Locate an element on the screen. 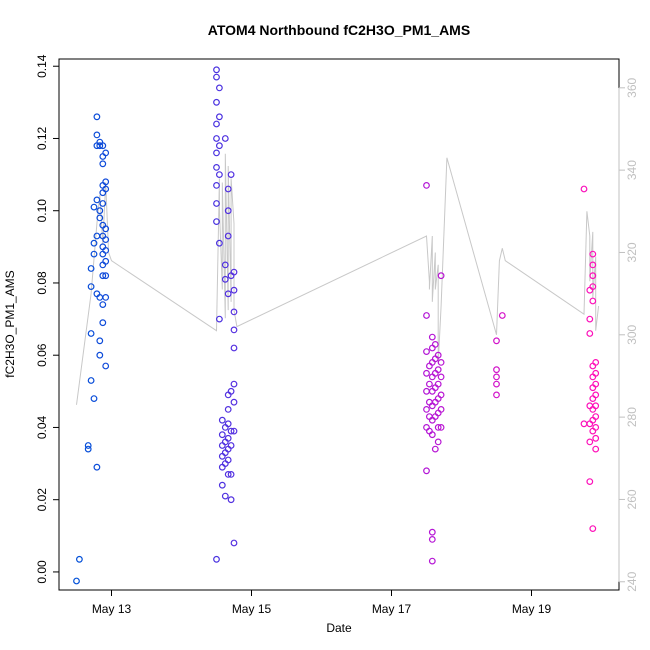  y-axis-label: fC2H3O_PM1_AMS is located at coordinates (10, 323).